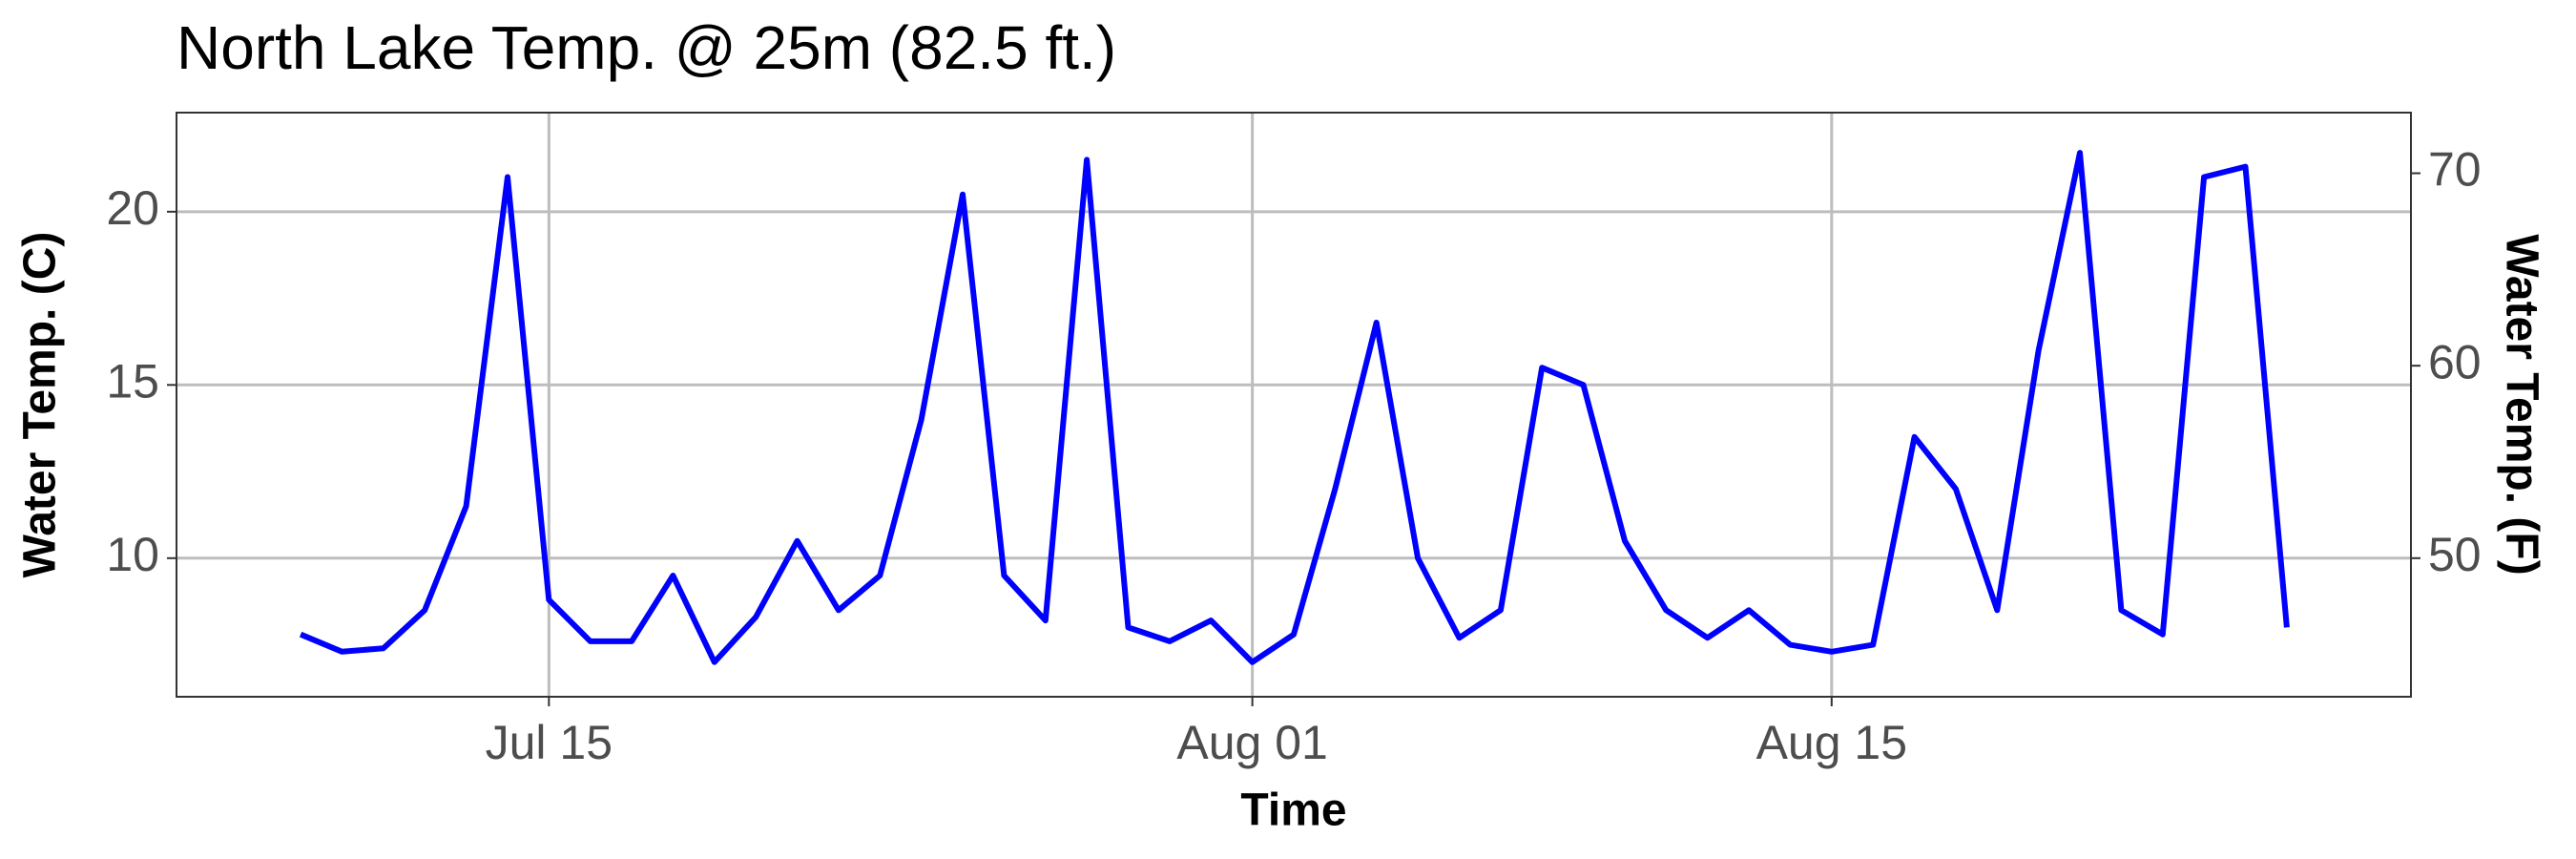 The width and height of the screenshot is (2576, 859). Describe the element at coordinates (2455, 361) in the screenshot. I see `y2-tick-label: 60` at that location.